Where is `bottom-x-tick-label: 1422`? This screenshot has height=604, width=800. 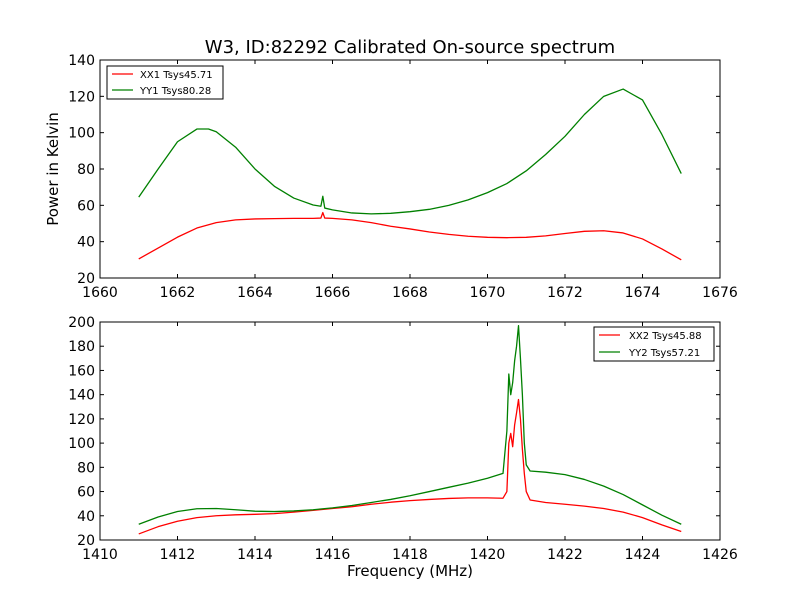 bottom-x-tick-label: 1422 is located at coordinates (565, 555).